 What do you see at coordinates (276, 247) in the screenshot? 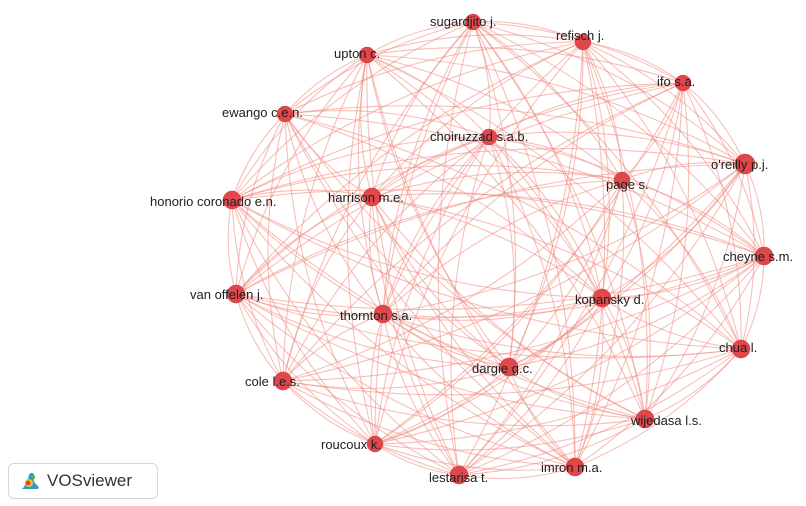
I see `edge-ewango-cole` at bounding box center [276, 247].